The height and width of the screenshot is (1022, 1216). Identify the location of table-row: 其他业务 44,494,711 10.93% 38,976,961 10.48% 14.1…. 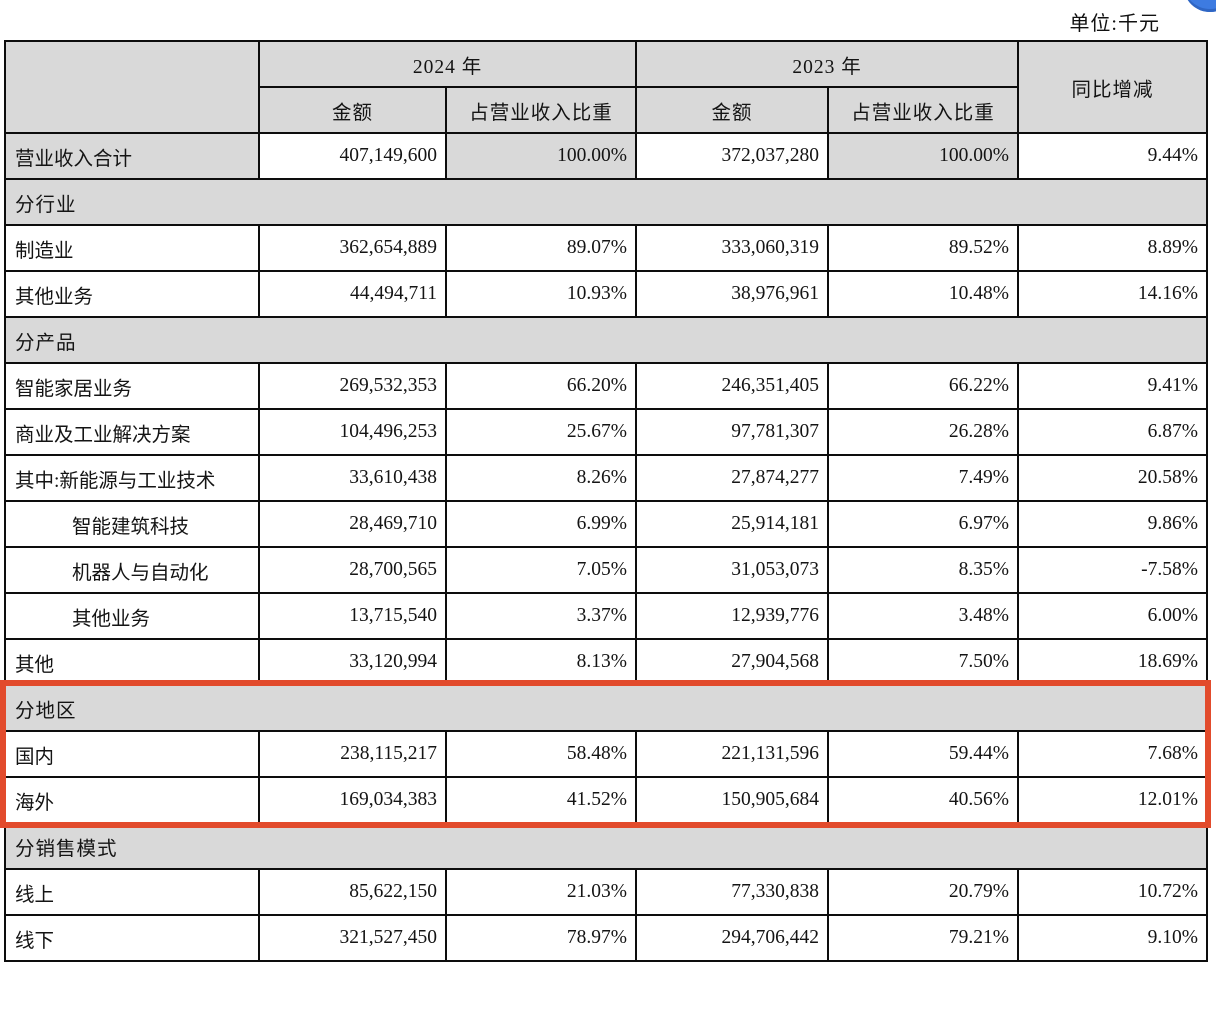
(606, 294).